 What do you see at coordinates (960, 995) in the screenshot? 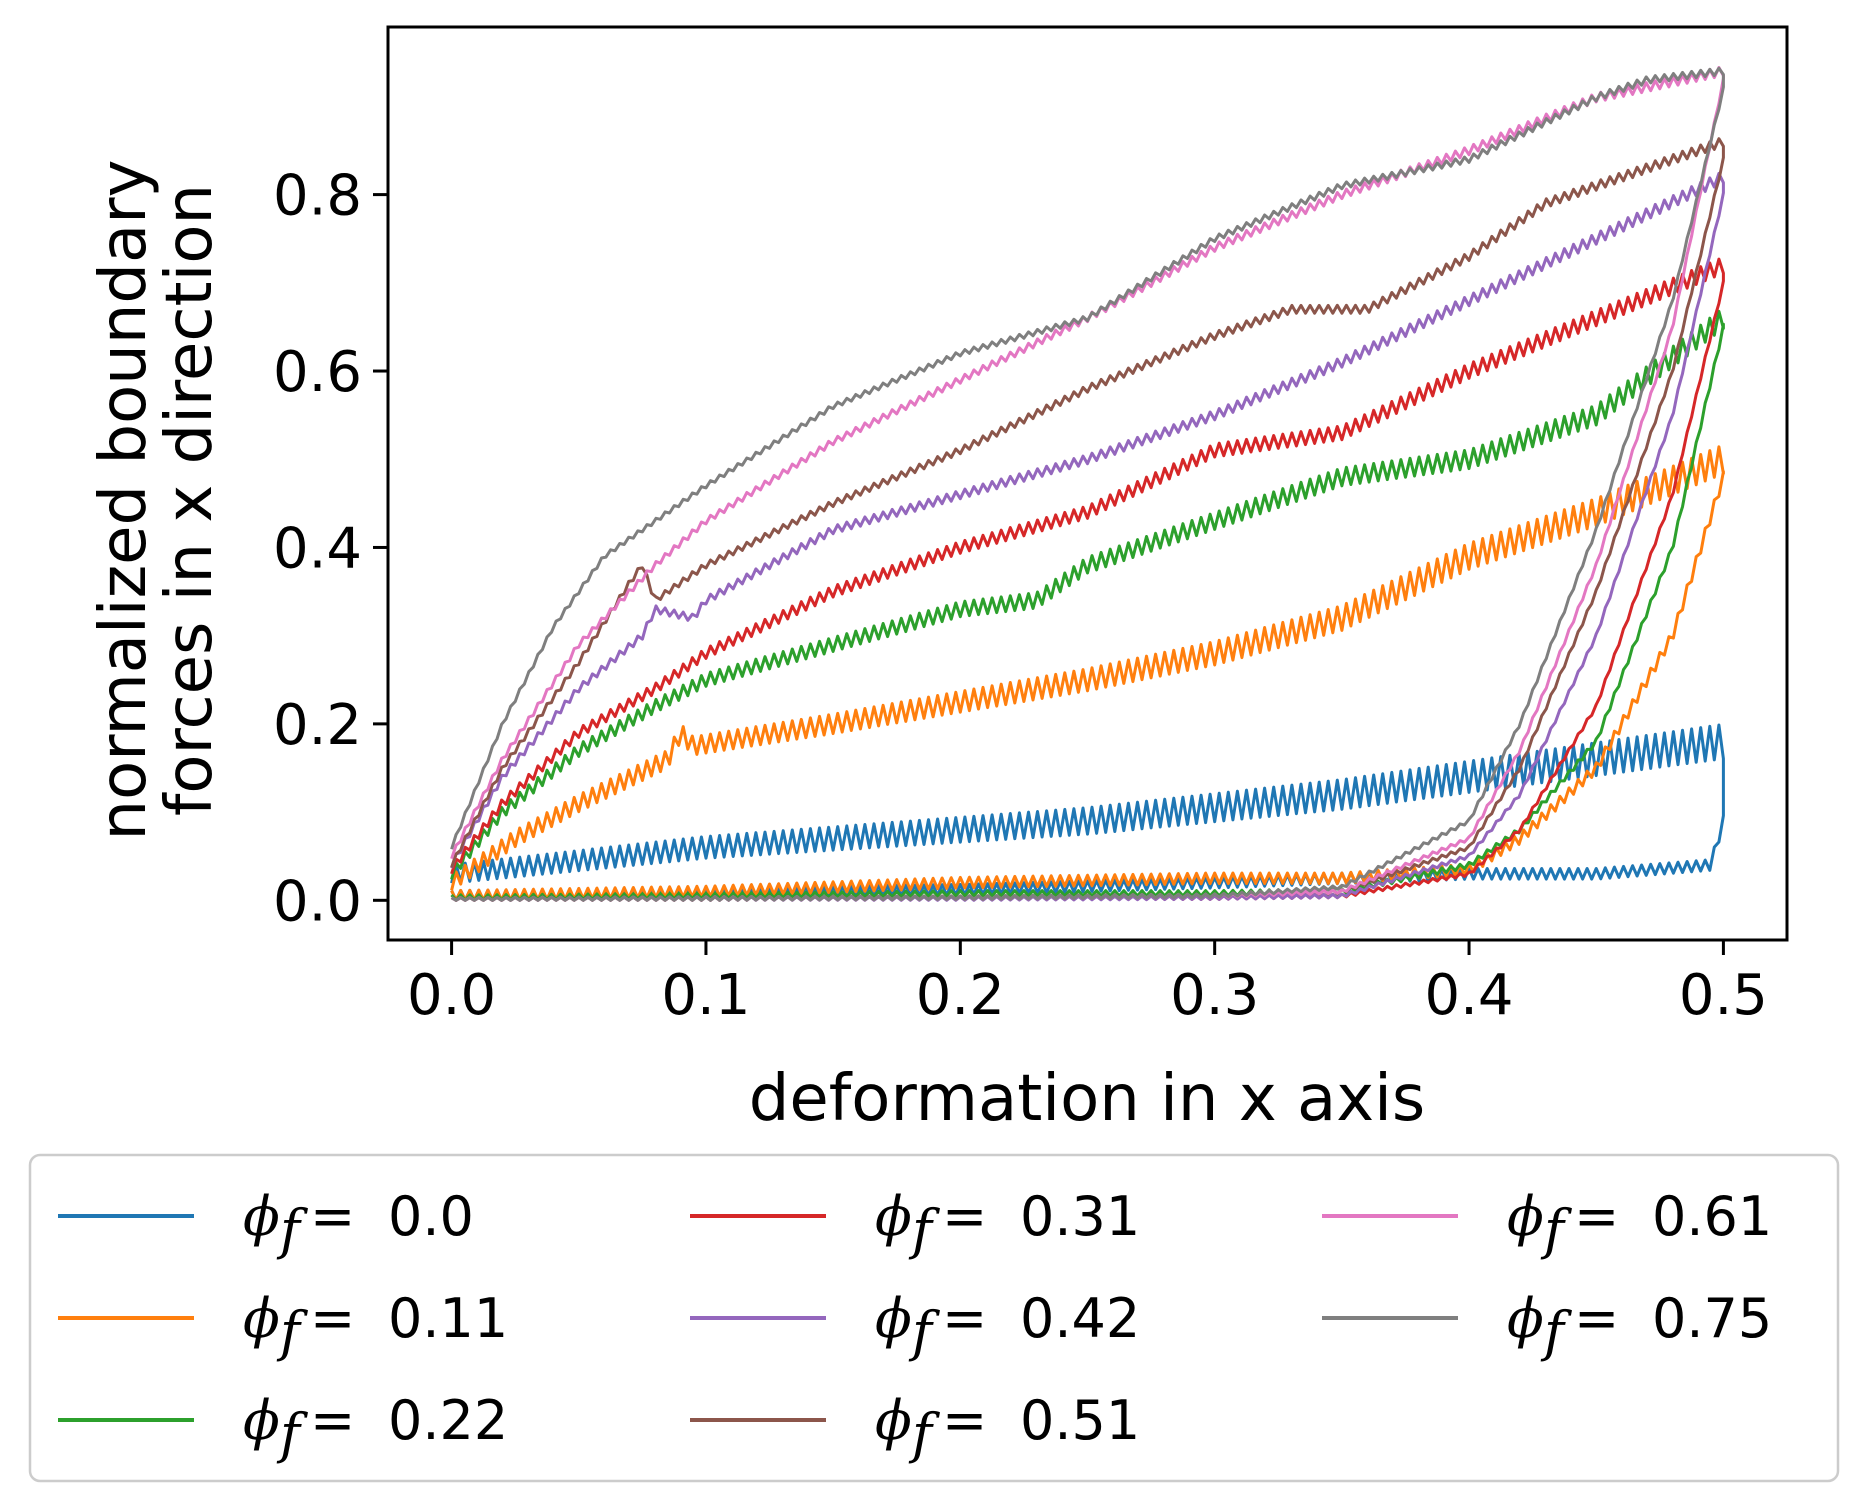
I see `x-tick-label: 0.2` at bounding box center [960, 995].